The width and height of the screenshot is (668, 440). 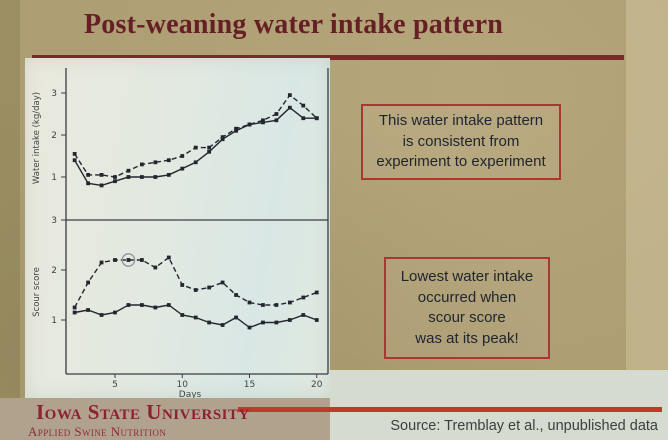 What do you see at coordinates (647, 185) in the screenshot?
I see `photo-edge-right` at bounding box center [647, 185].